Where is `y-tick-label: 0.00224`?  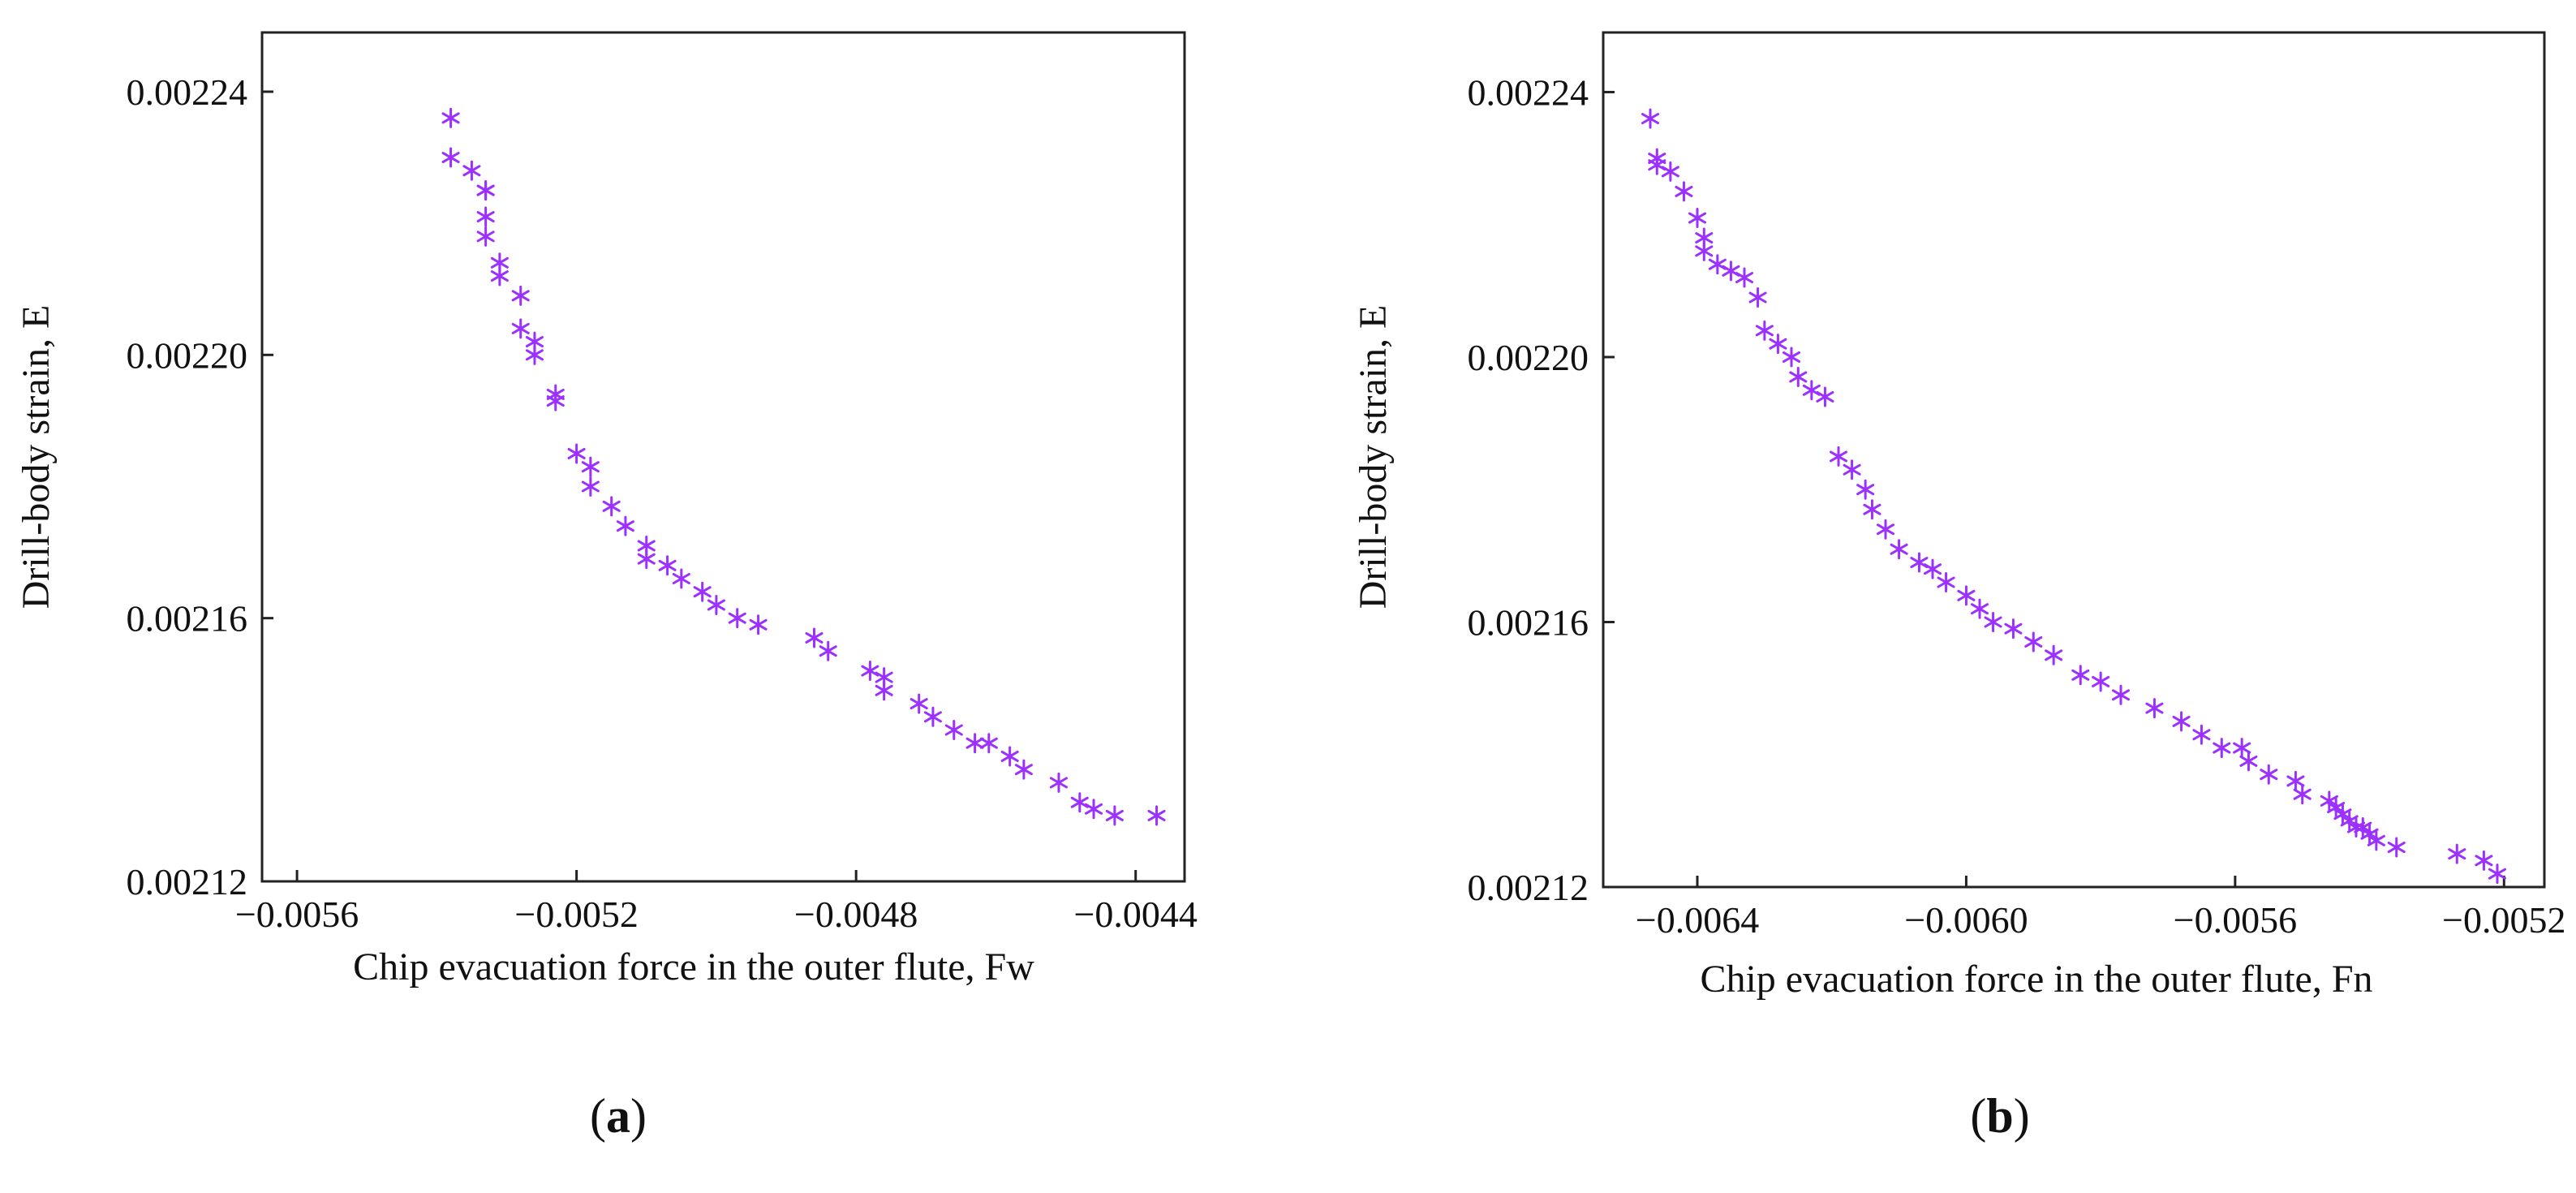
y-tick-label: 0.00224 is located at coordinates (187, 92).